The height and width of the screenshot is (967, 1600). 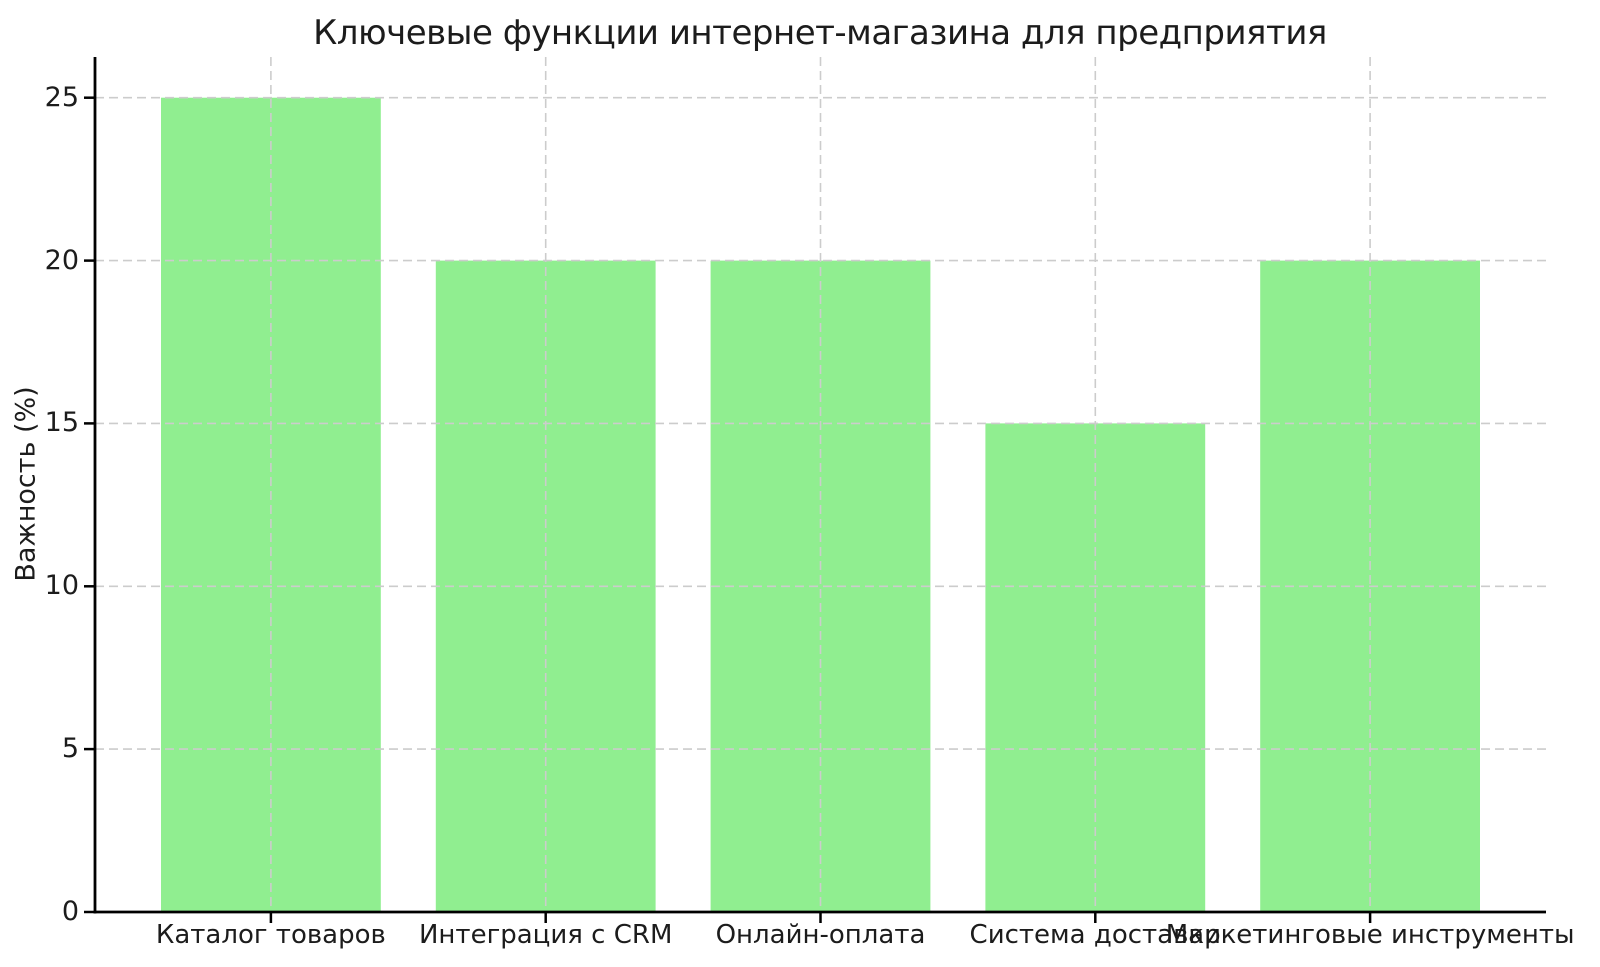 What do you see at coordinates (61, 97) in the screenshot?
I see `y-tick-label: 25` at bounding box center [61, 97].